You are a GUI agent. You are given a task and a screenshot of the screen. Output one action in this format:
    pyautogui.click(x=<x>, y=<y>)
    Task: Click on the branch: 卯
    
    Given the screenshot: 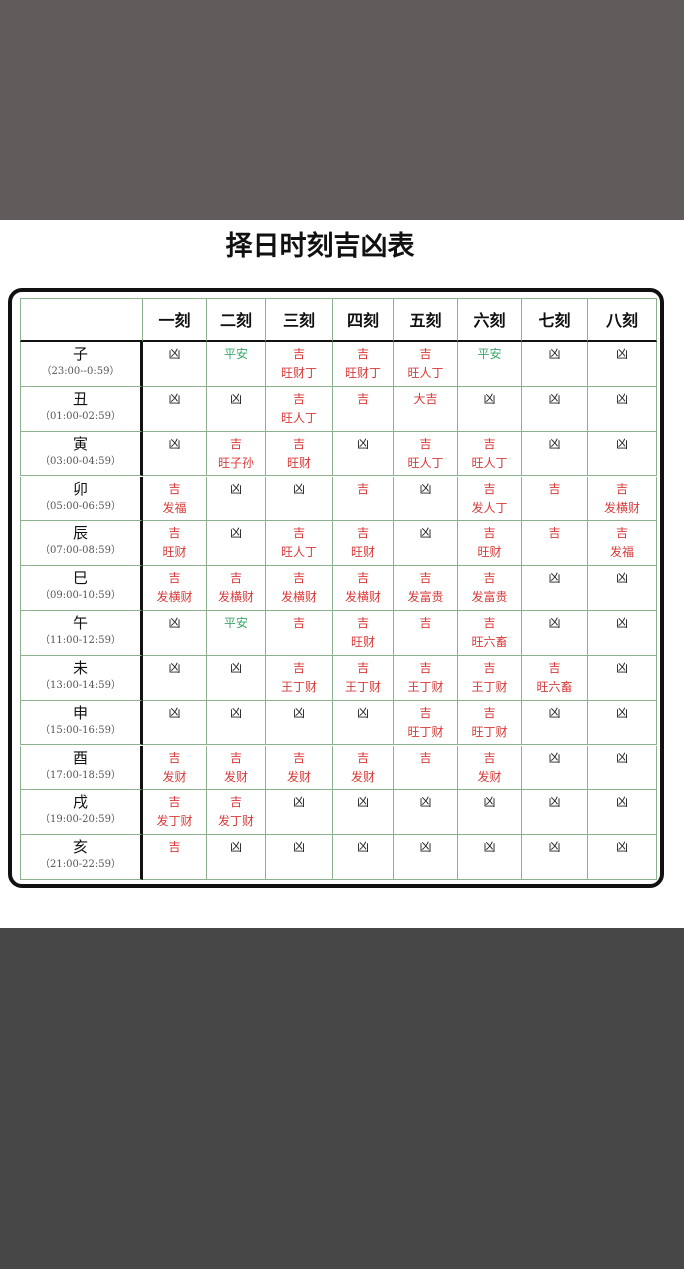 What is the action you would take?
    pyautogui.click(x=80, y=488)
    